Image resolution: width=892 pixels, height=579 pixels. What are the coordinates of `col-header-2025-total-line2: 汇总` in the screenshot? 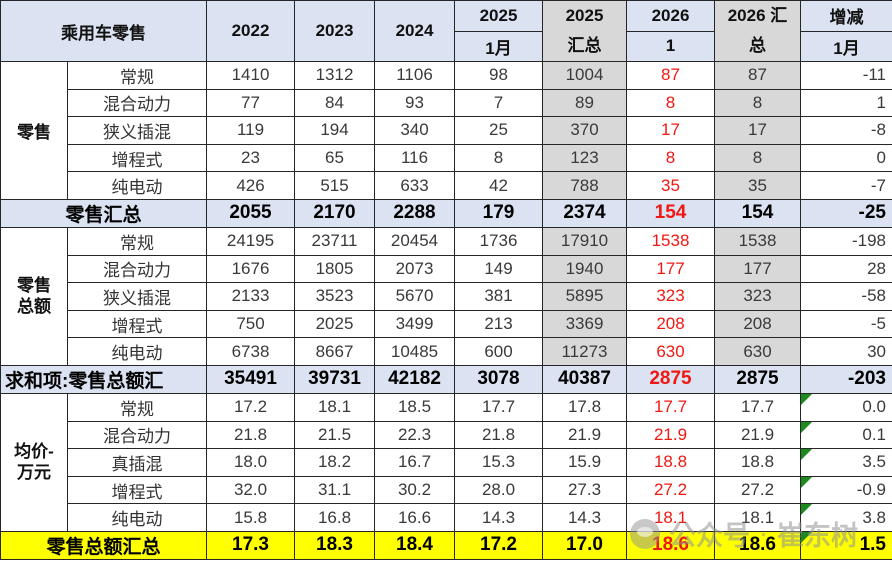 It's located at (584, 45).